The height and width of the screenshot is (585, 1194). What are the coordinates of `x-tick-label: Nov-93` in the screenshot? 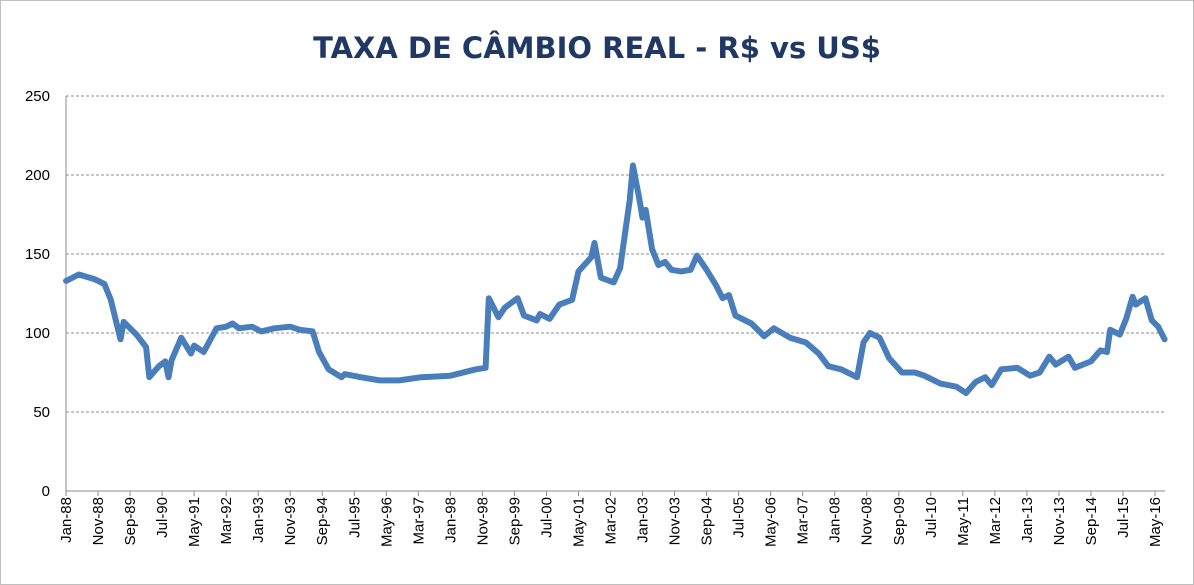 It's located at (290, 521).